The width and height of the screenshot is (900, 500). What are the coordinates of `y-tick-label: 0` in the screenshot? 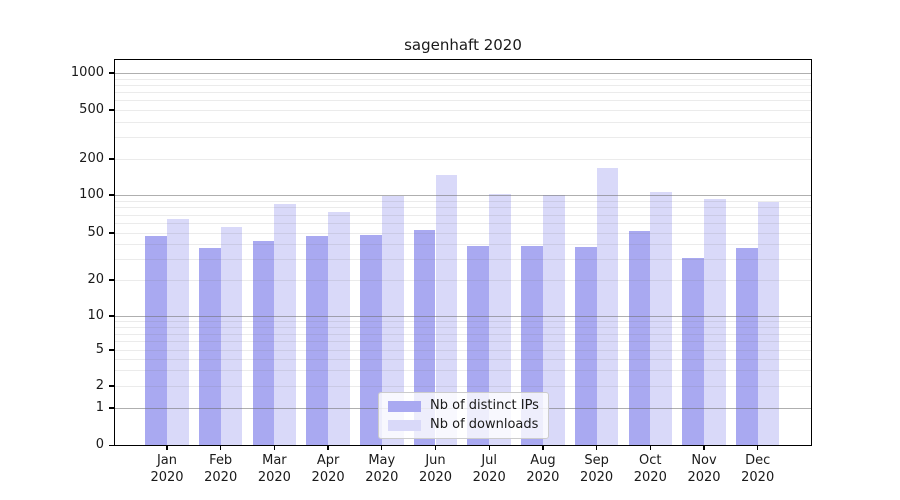 It's located at (99, 445).